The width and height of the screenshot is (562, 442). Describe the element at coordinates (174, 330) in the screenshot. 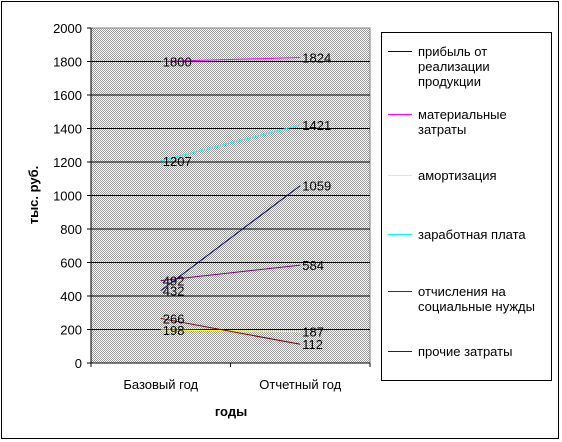

I see `data-label: 198` at that location.